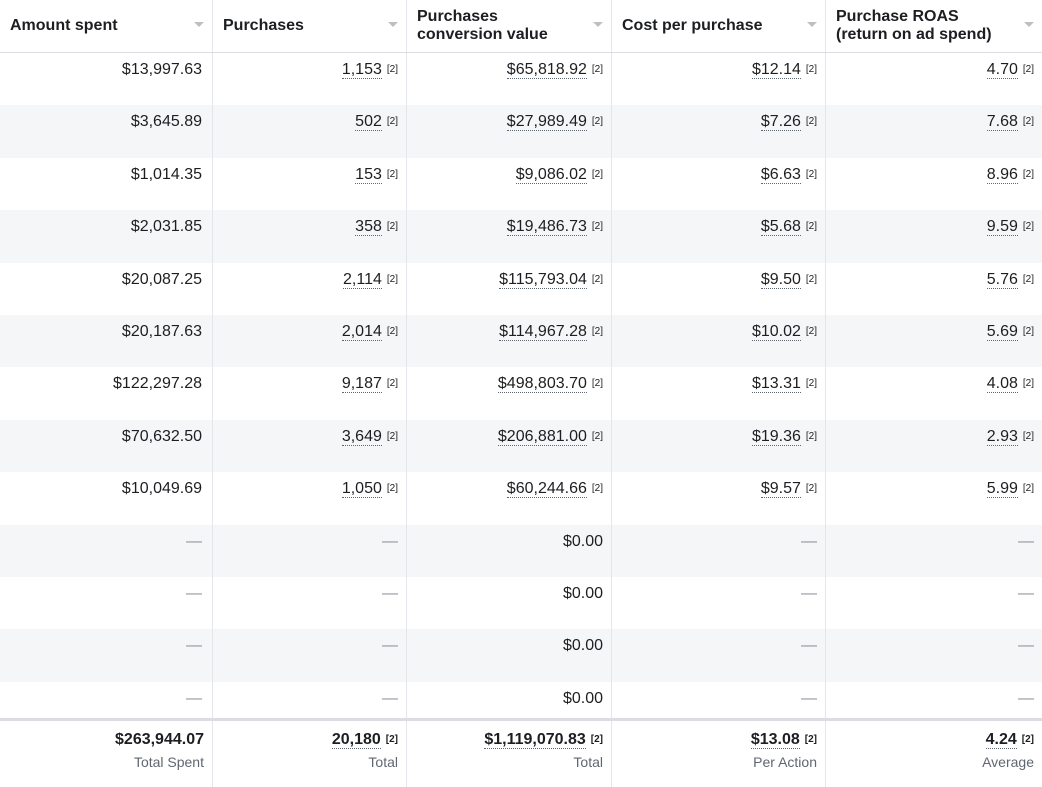 Image resolution: width=1042 pixels, height=787 pixels. What do you see at coordinates (1002, 174) in the screenshot?
I see `cell-value-link: 8.96` at bounding box center [1002, 174].